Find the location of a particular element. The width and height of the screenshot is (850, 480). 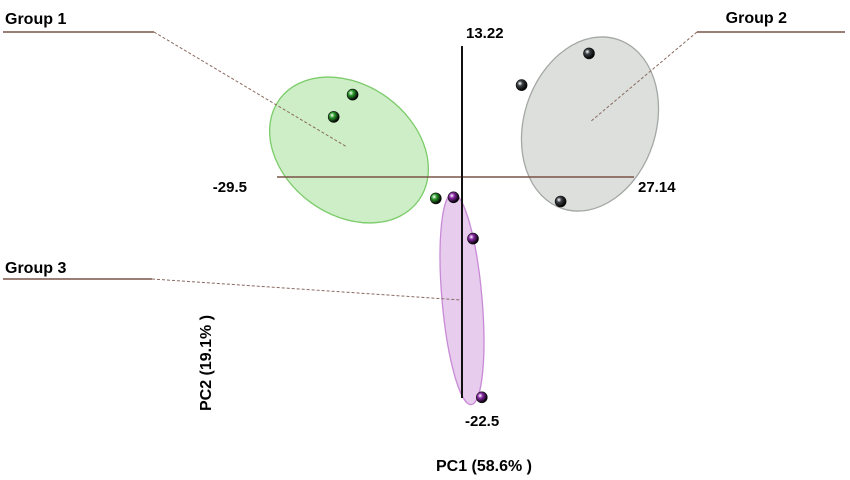

group-2-ellipse is located at coordinates (590, 124).